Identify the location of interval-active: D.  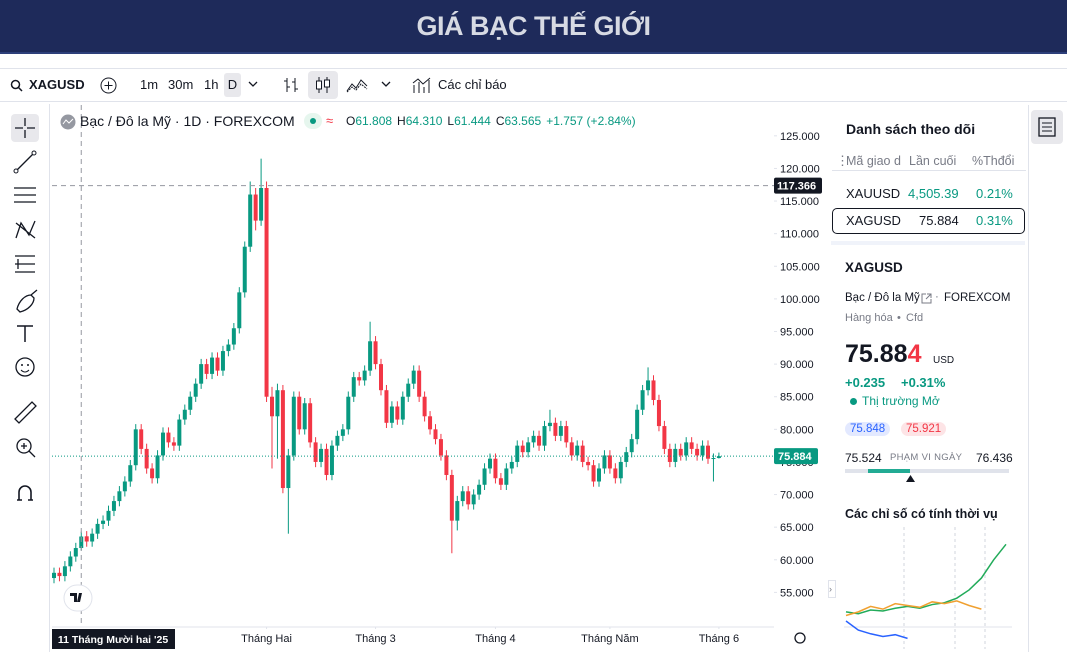
(232, 85).